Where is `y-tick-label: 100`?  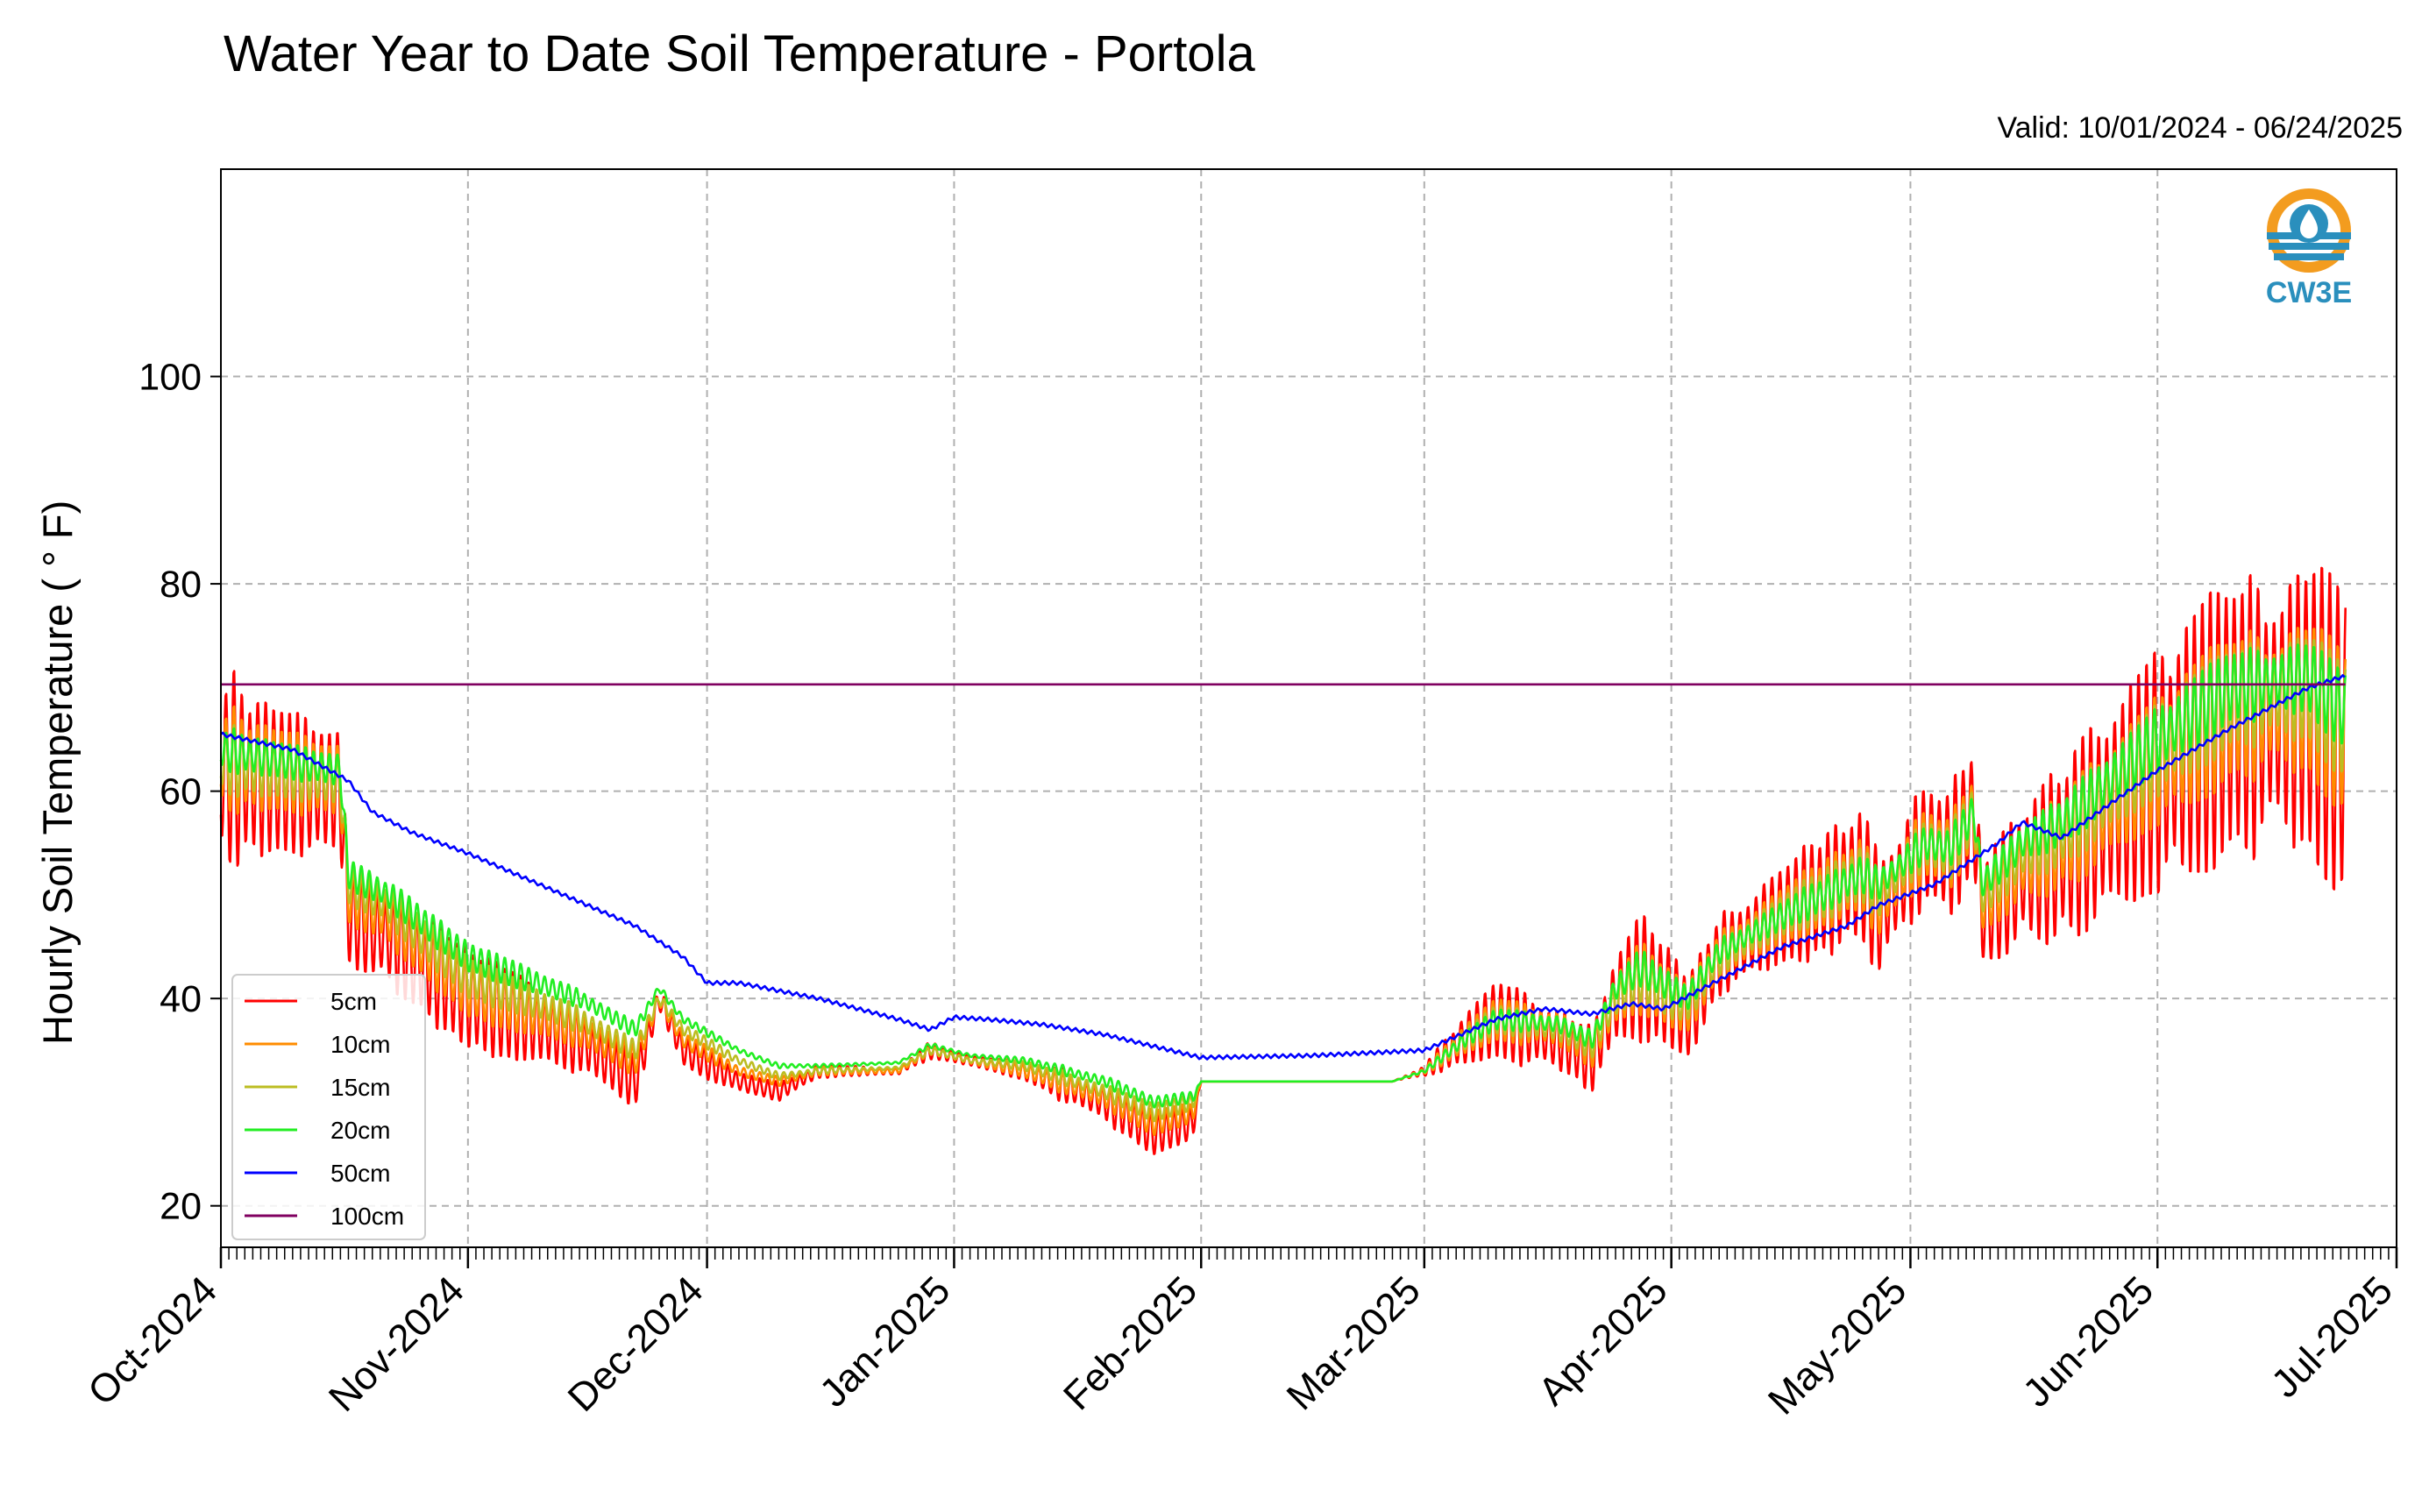 y-tick-label: 100 is located at coordinates (170, 378).